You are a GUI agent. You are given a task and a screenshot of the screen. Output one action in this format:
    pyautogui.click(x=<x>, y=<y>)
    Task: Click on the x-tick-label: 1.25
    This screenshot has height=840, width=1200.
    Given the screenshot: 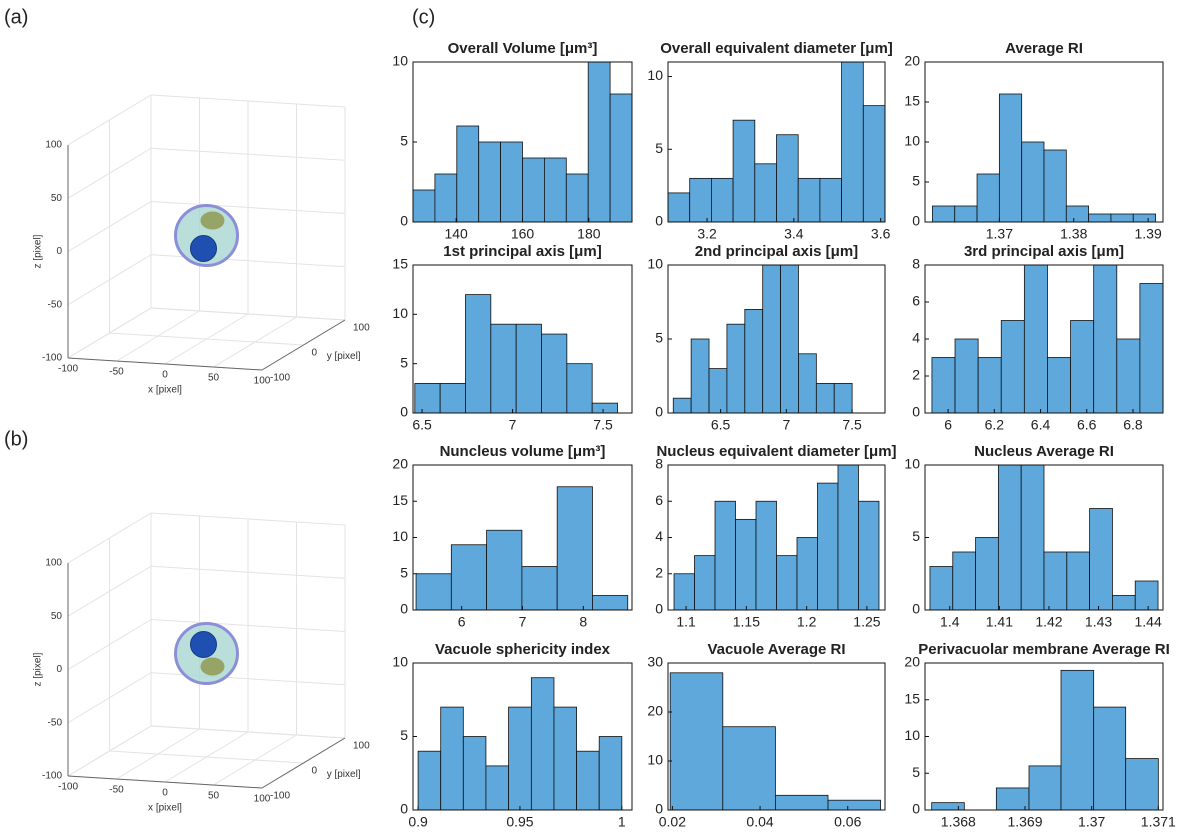 What is the action you would take?
    pyautogui.click(x=866, y=622)
    